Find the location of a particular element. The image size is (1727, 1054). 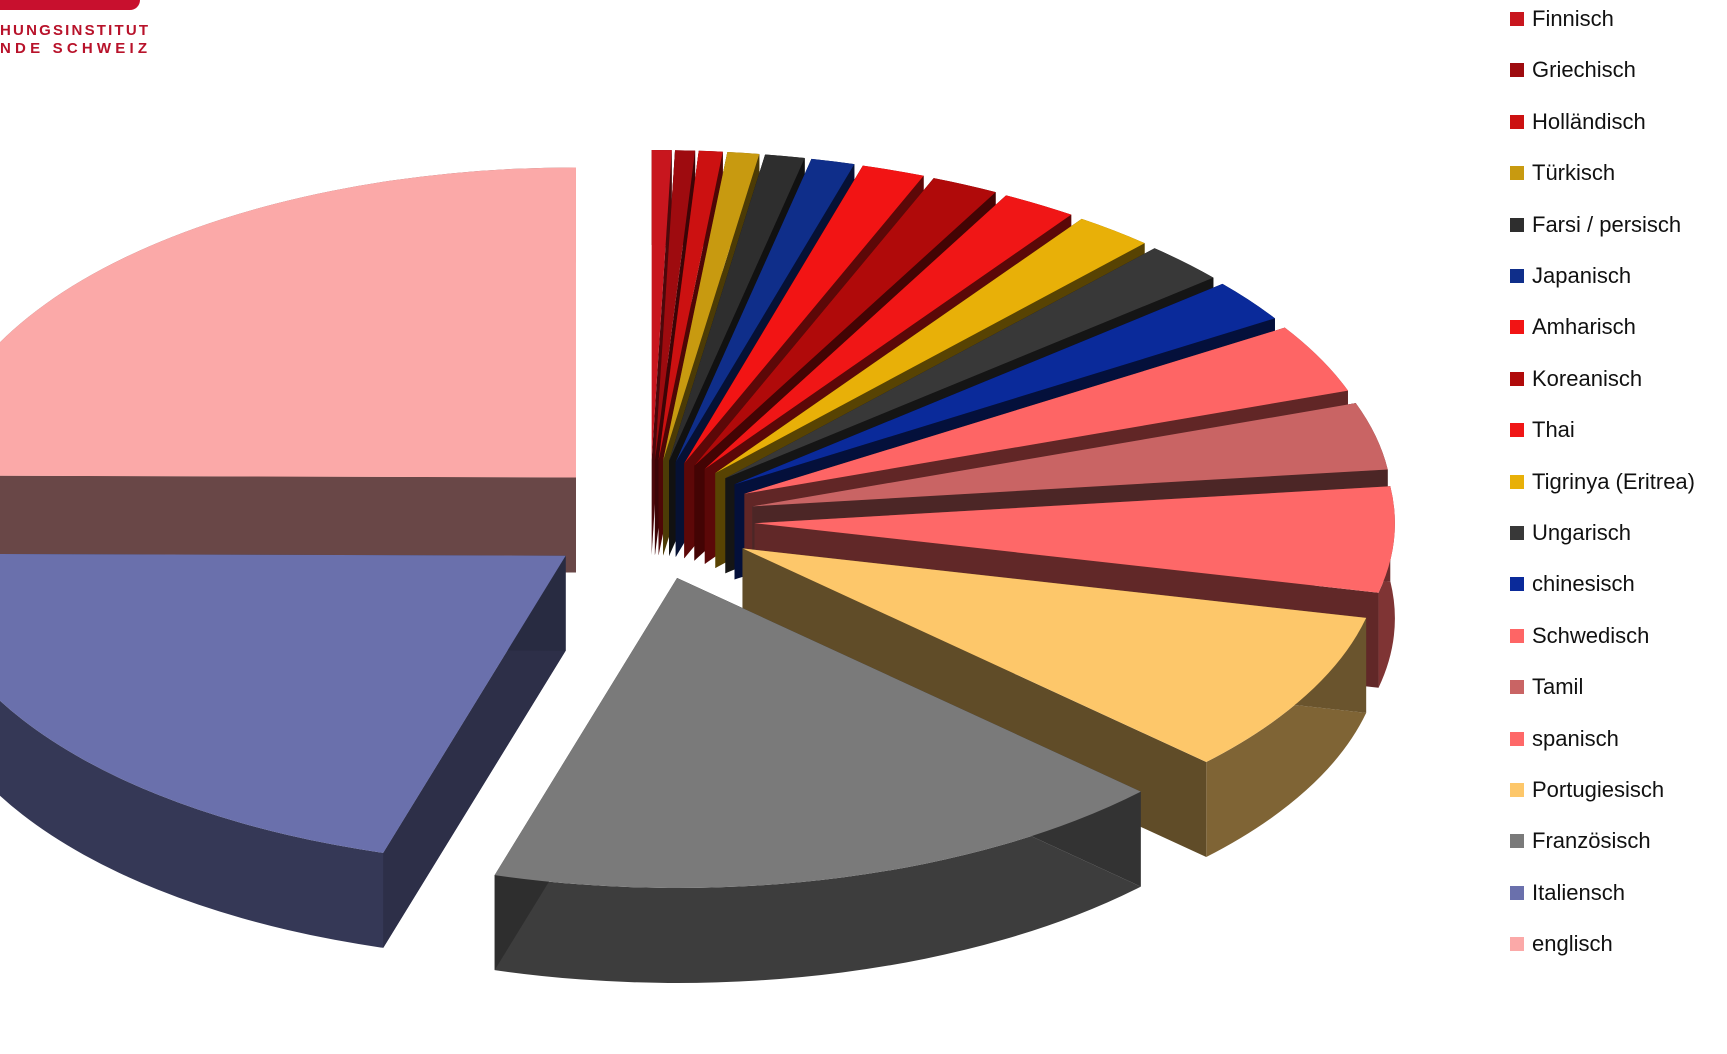

legend-item-schwedisch: Schwedisch is located at coordinates (1579, 636).